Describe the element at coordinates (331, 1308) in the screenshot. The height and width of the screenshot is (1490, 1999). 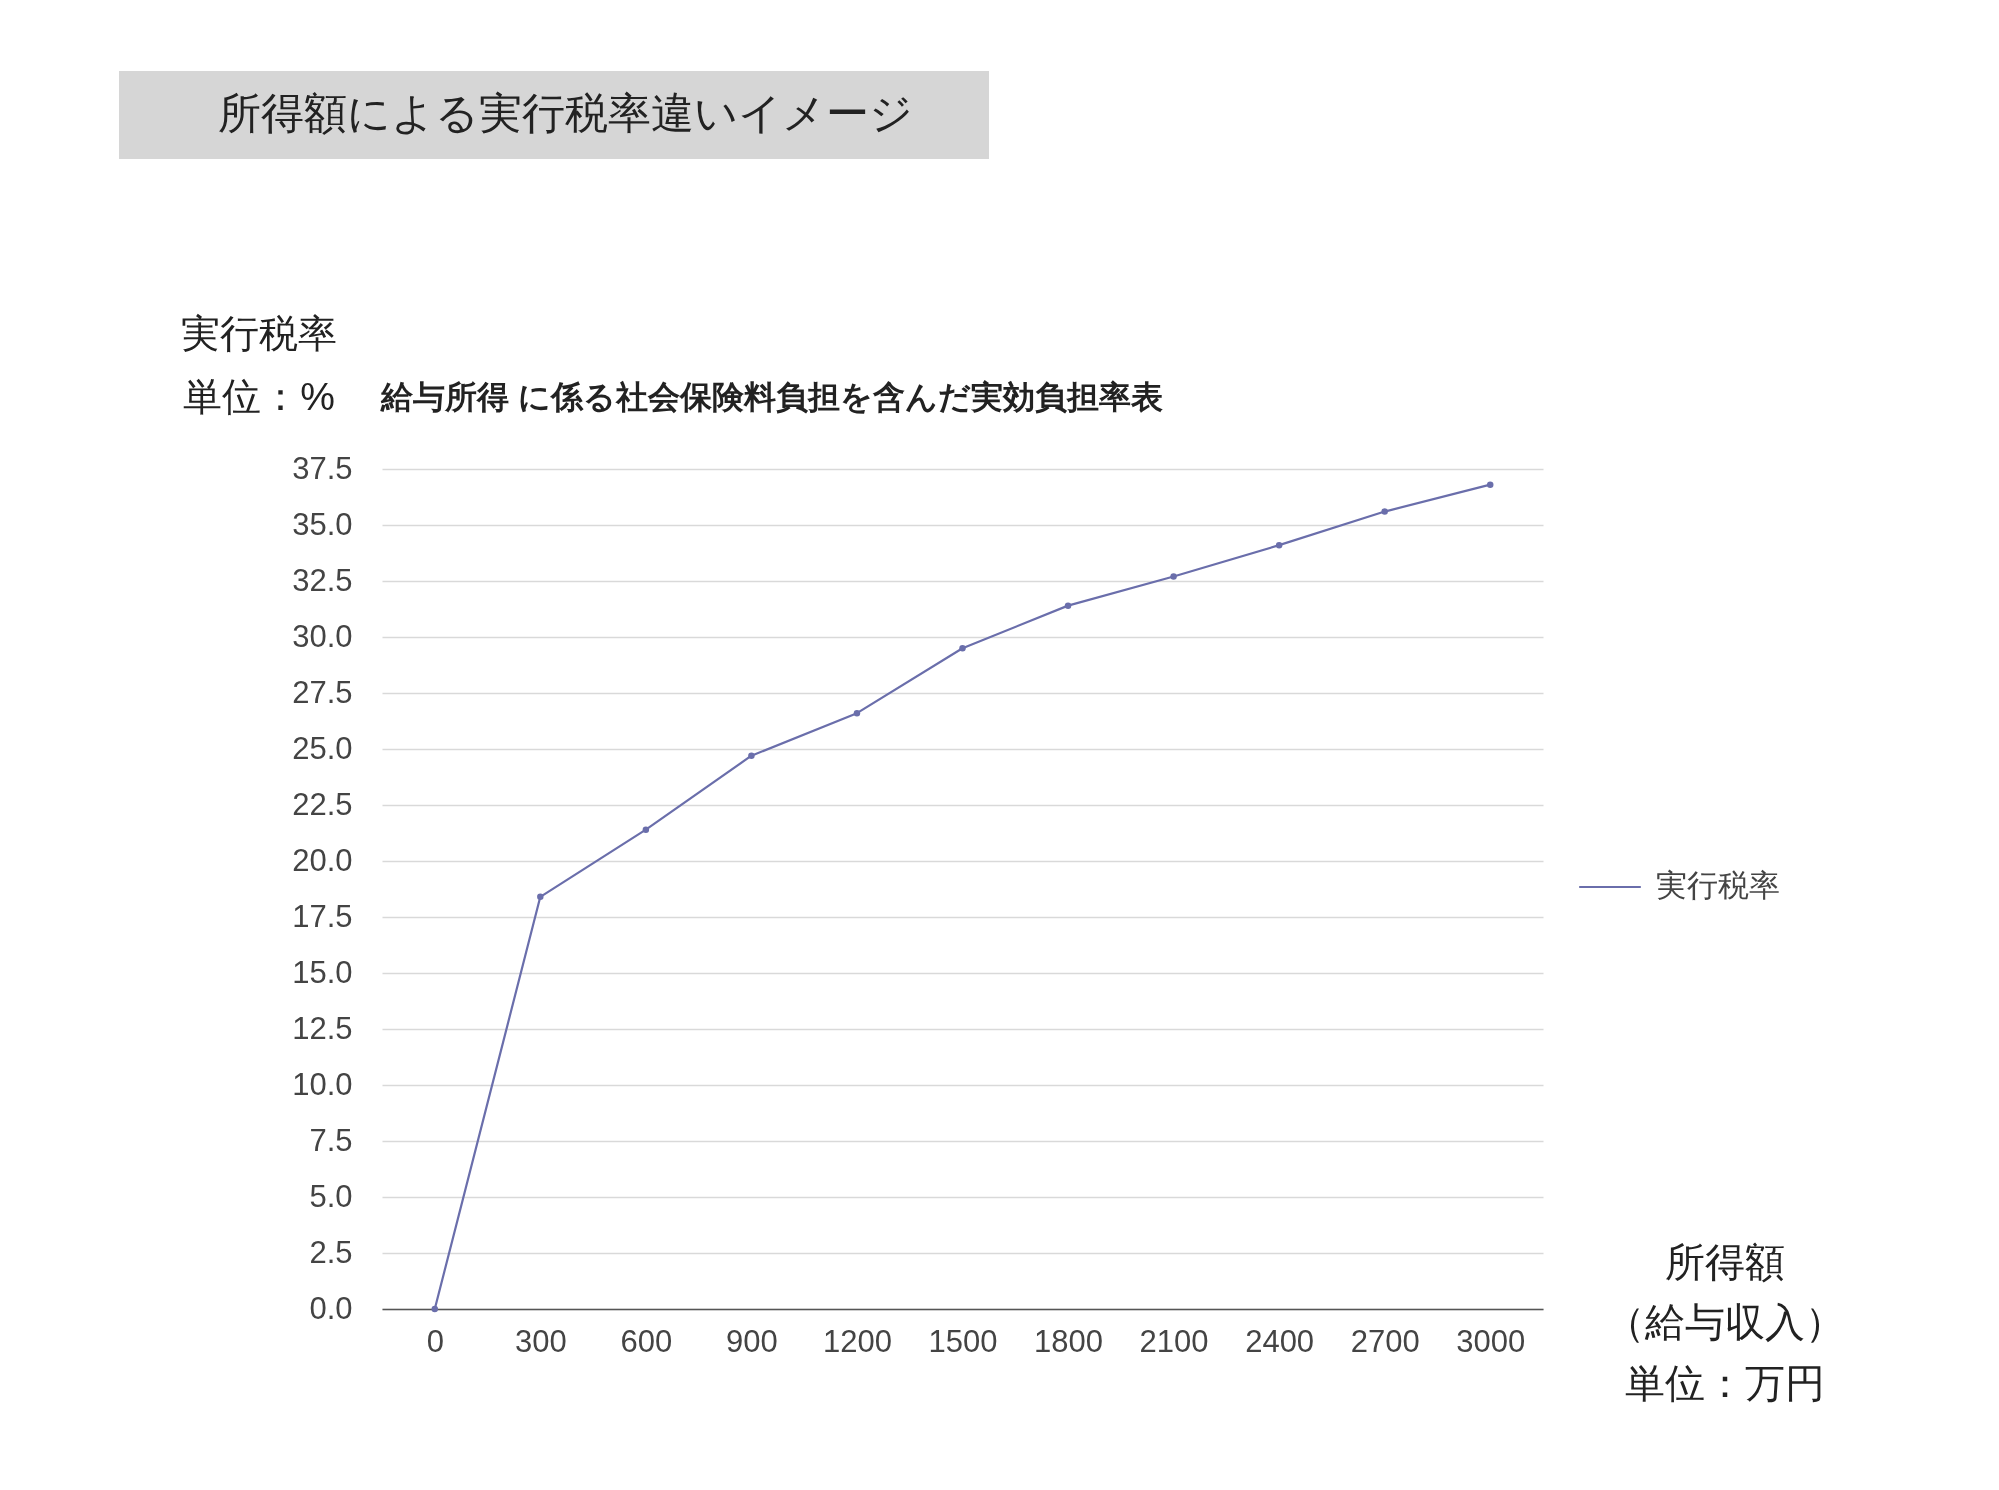
I see `y-tick-label: 0.0` at that location.